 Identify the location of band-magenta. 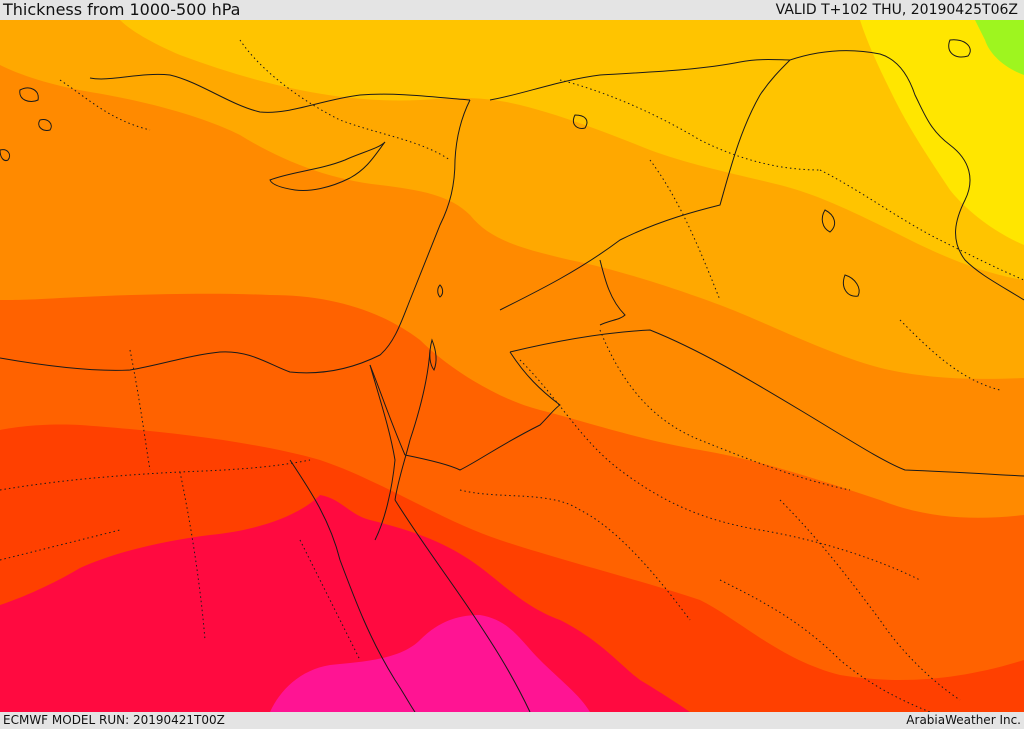
(430, 663).